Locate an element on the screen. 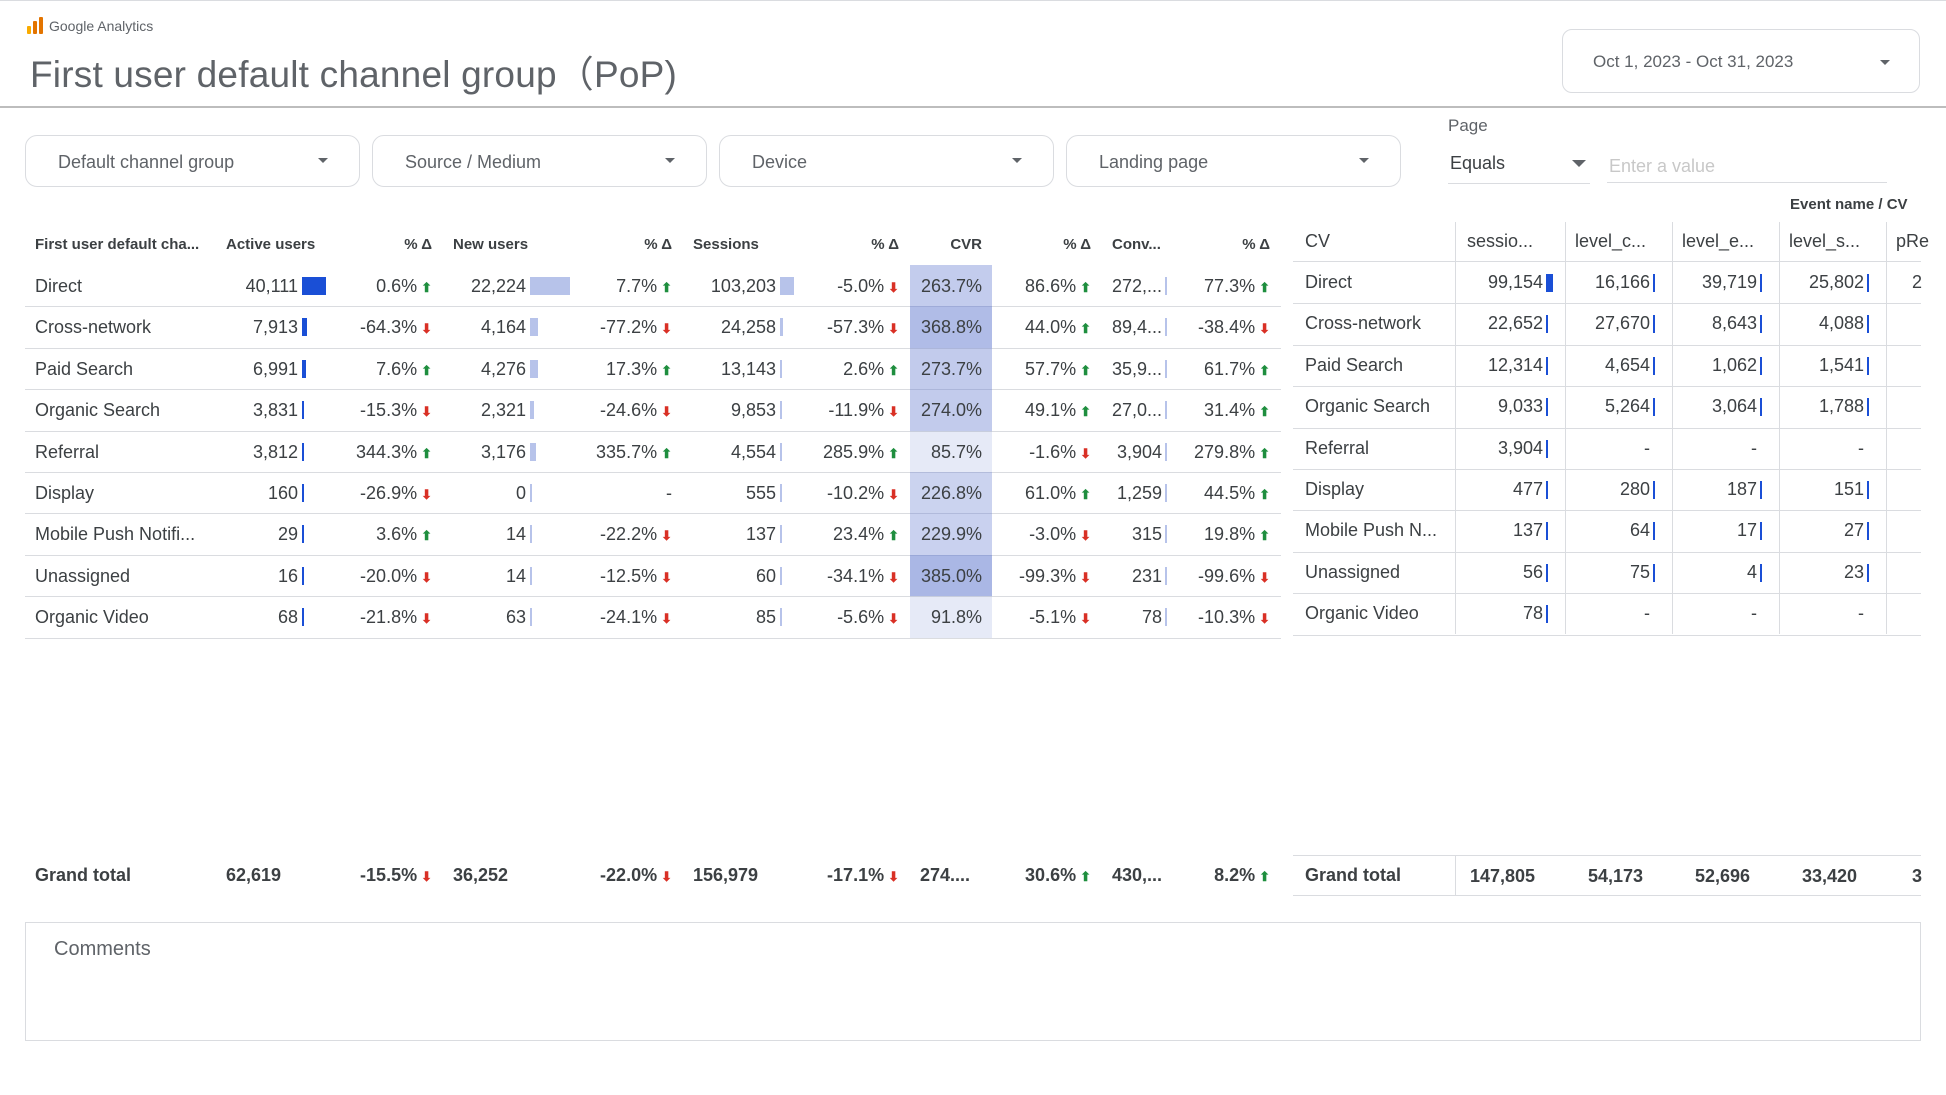 The image size is (1946, 1095). delta-value: 344.3% is located at coordinates (387, 451).